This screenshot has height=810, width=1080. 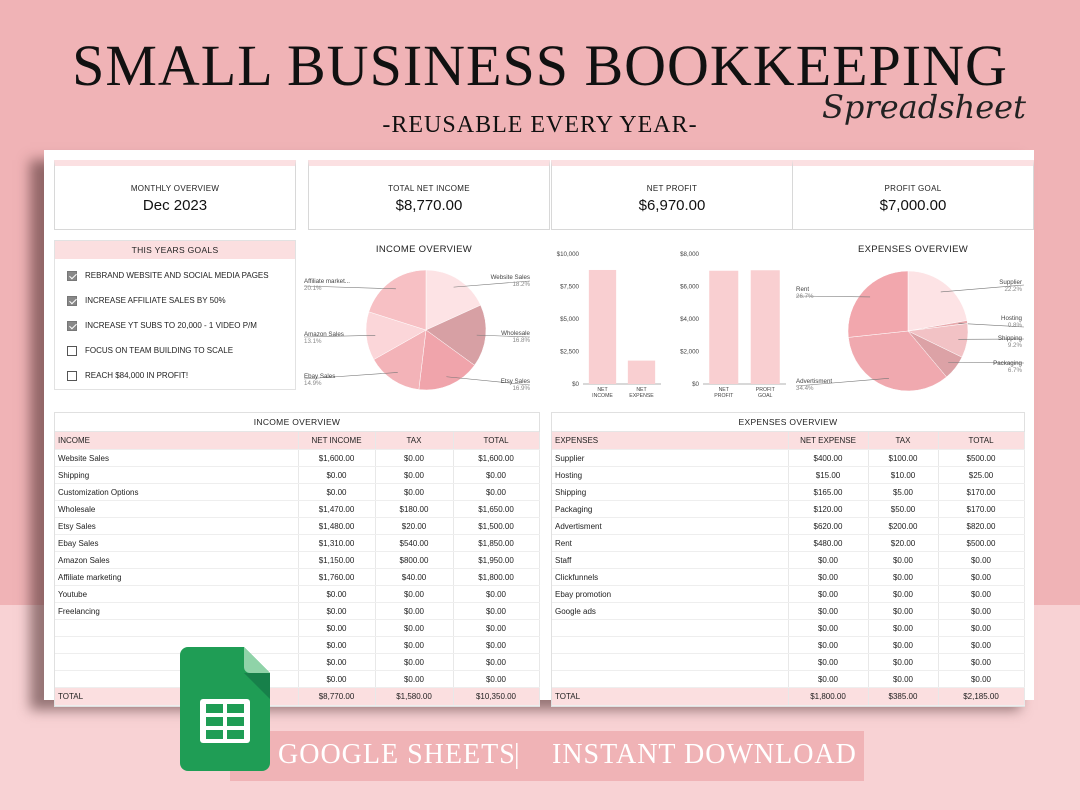 What do you see at coordinates (828, 509) in the screenshot?
I see `table-cell: $120.00` at bounding box center [828, 509].